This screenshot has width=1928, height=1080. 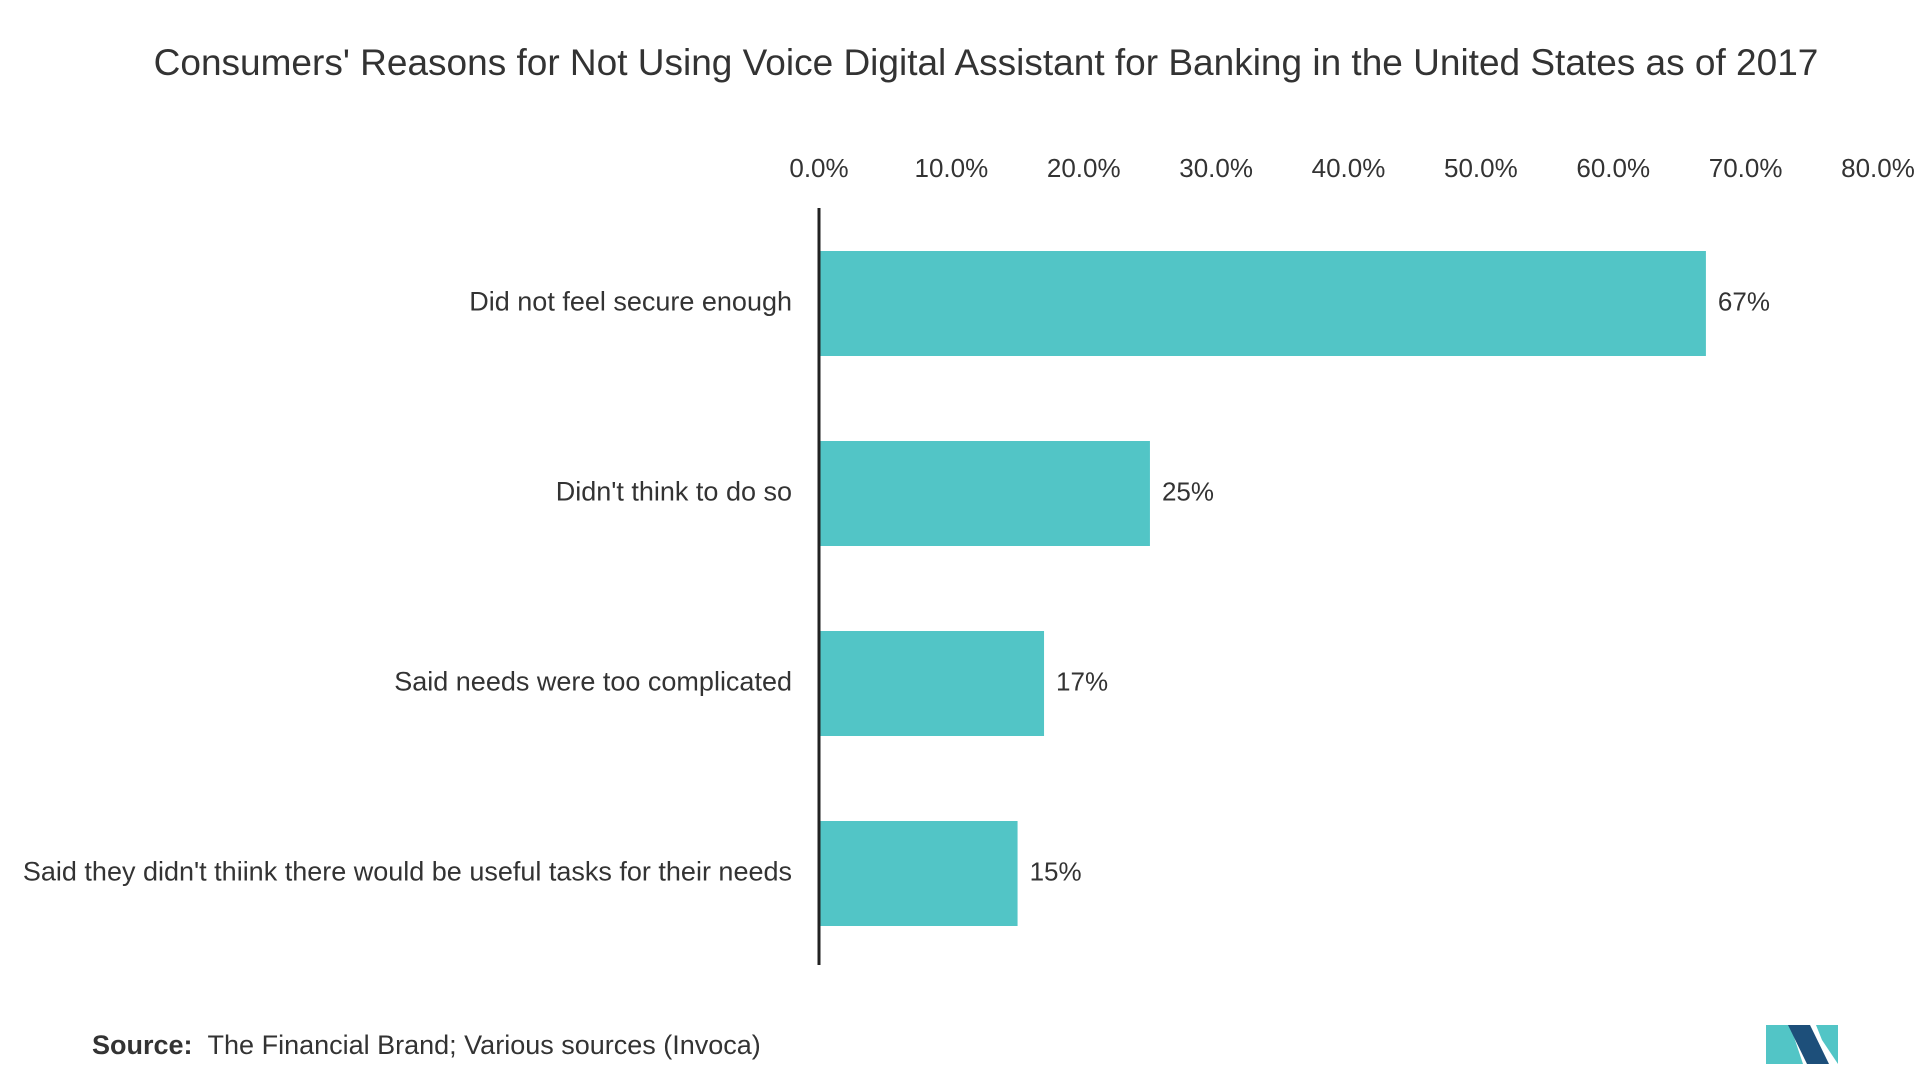 I want to click on value-label: 25%, so click(x=1188, y=491).